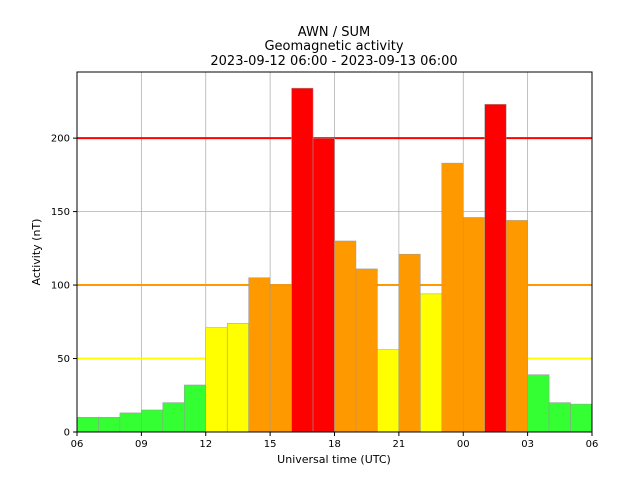 The height and width of the screenshot is (480, 640). I want to click on x-tick-label-5: 21, so click(399, 444).